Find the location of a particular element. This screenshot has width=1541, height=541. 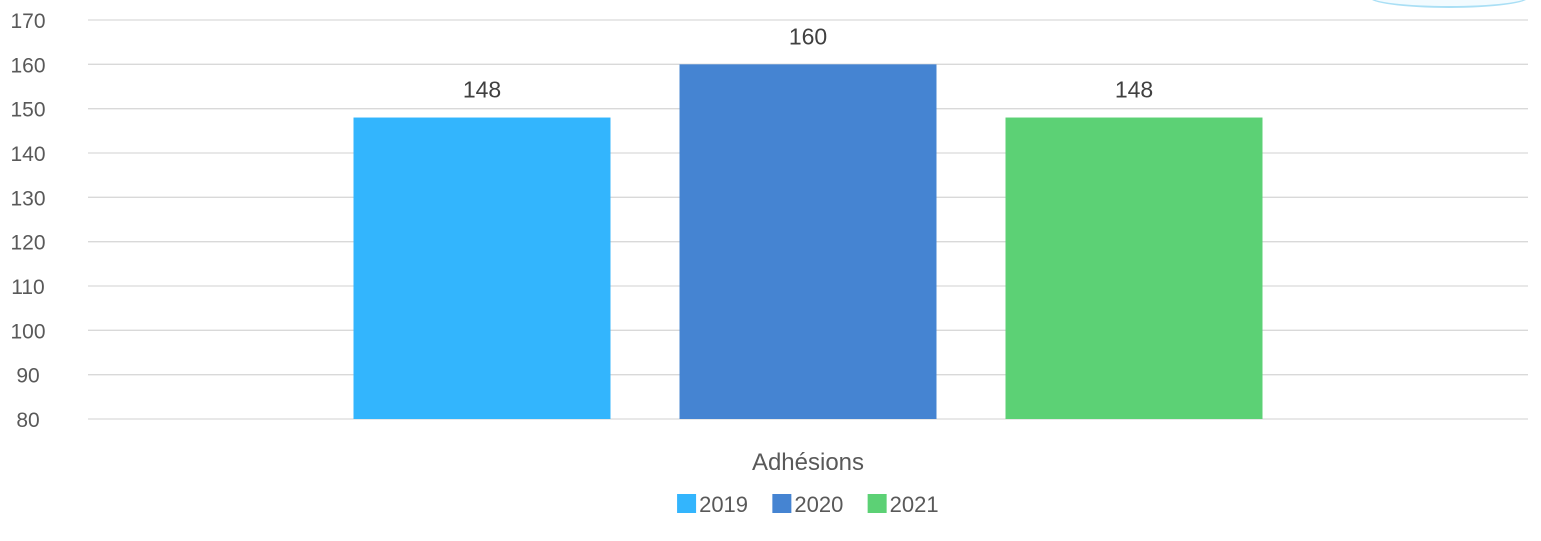

y-tick-label: 90 is located at coordinates (27, 376).